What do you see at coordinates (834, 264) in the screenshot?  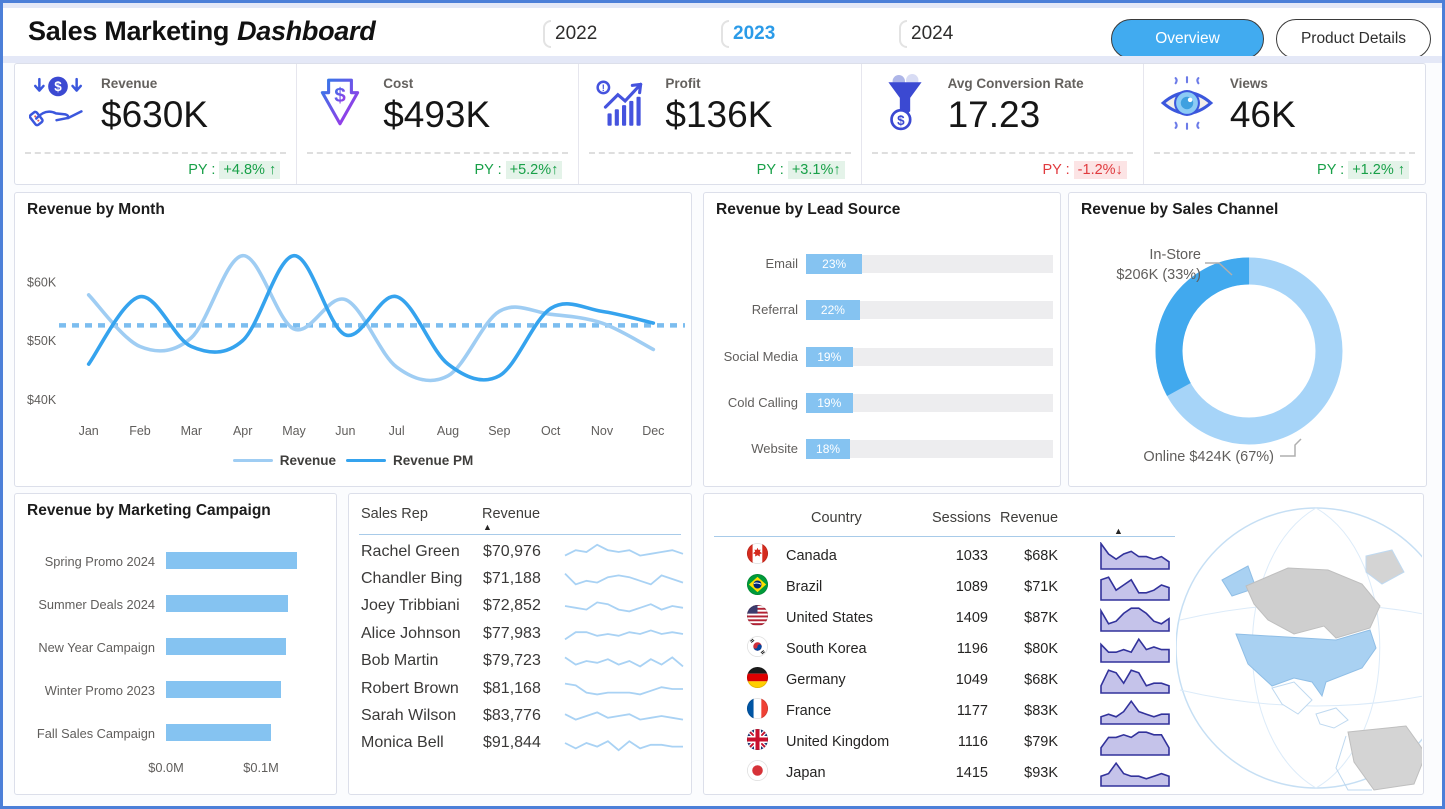 I see `lead-source-bar: 23%` at bounding box center [834, 264].